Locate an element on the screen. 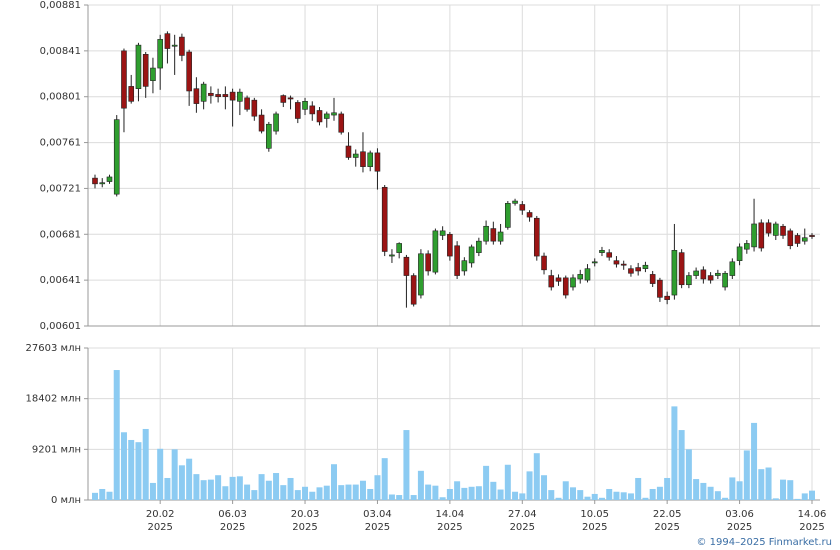  y-tick-label: 0,00841 is located at coordinates (60, 51).